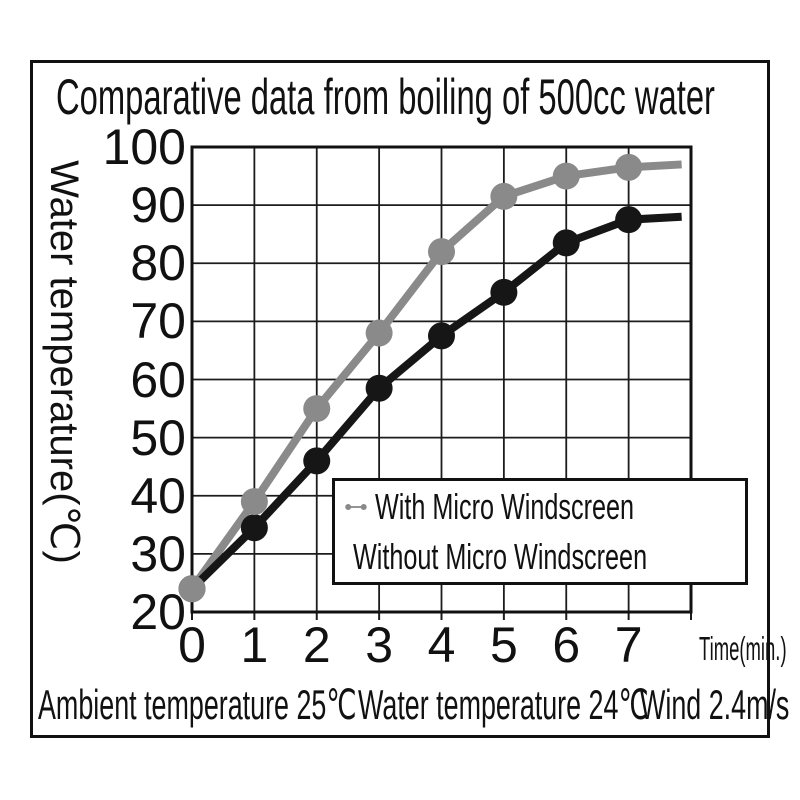 This screenshot has height=800, width=800. I want to click on y-tick-label: 70, so click(158, 321).